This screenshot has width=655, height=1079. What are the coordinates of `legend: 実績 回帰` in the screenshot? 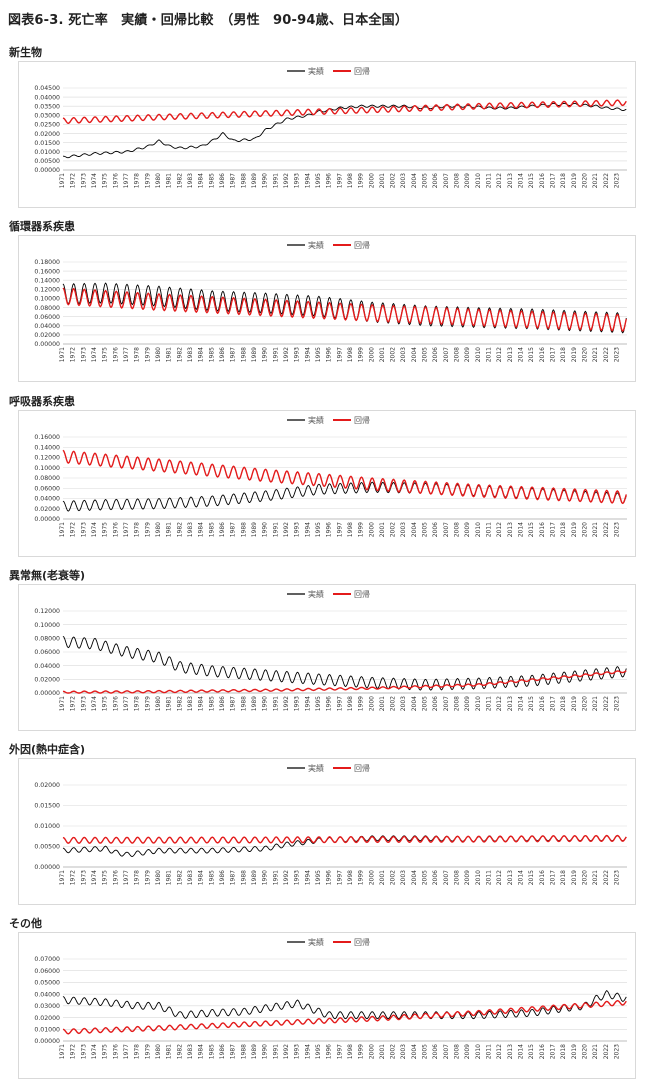 It's located at (328, 768).